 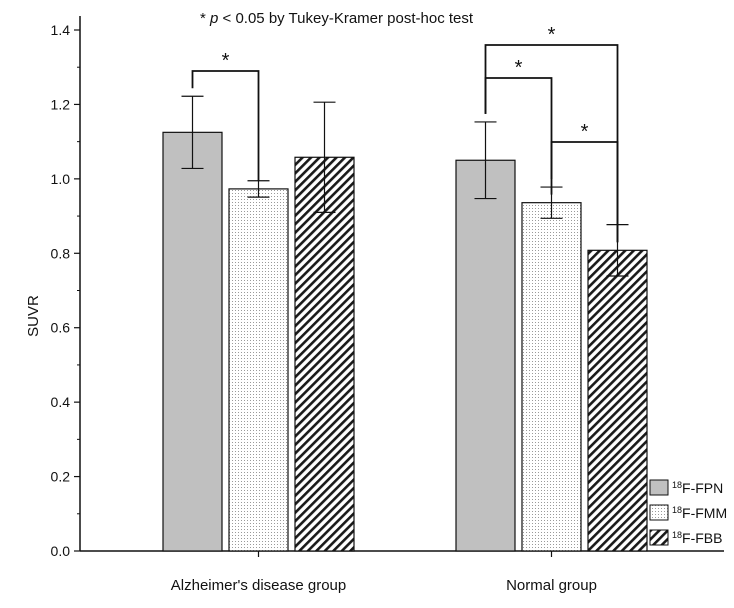 I want to click on x-category-label: Alzheimer's disease group, so click(x=258, y=585).